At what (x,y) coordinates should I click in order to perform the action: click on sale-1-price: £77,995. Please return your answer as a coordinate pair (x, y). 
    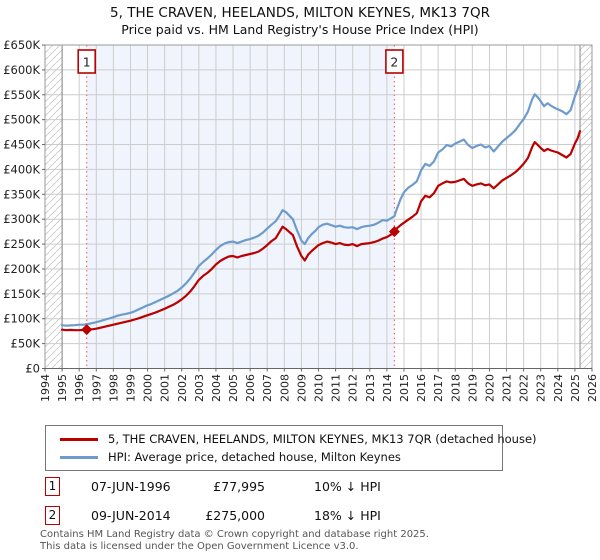
    Looking at the image, I should click on (239, 486).